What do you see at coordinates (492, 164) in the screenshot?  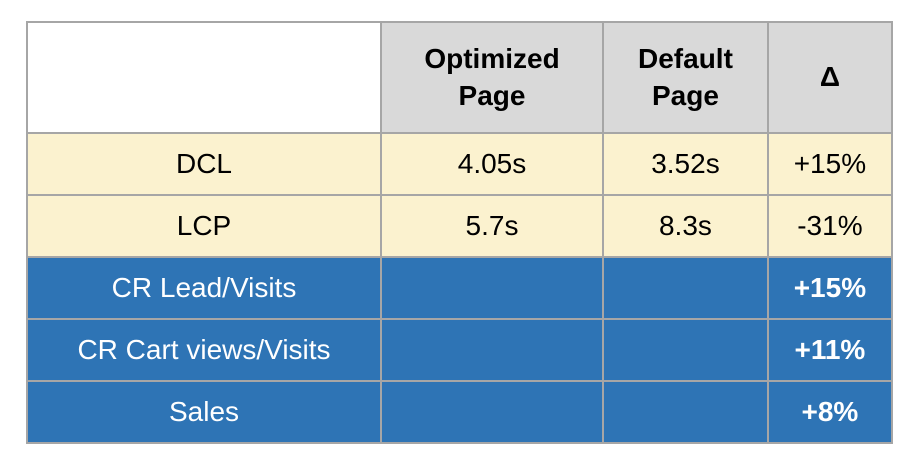 I see `dcl-optimized-value: 4.05s` at bounding box center [492, 164].